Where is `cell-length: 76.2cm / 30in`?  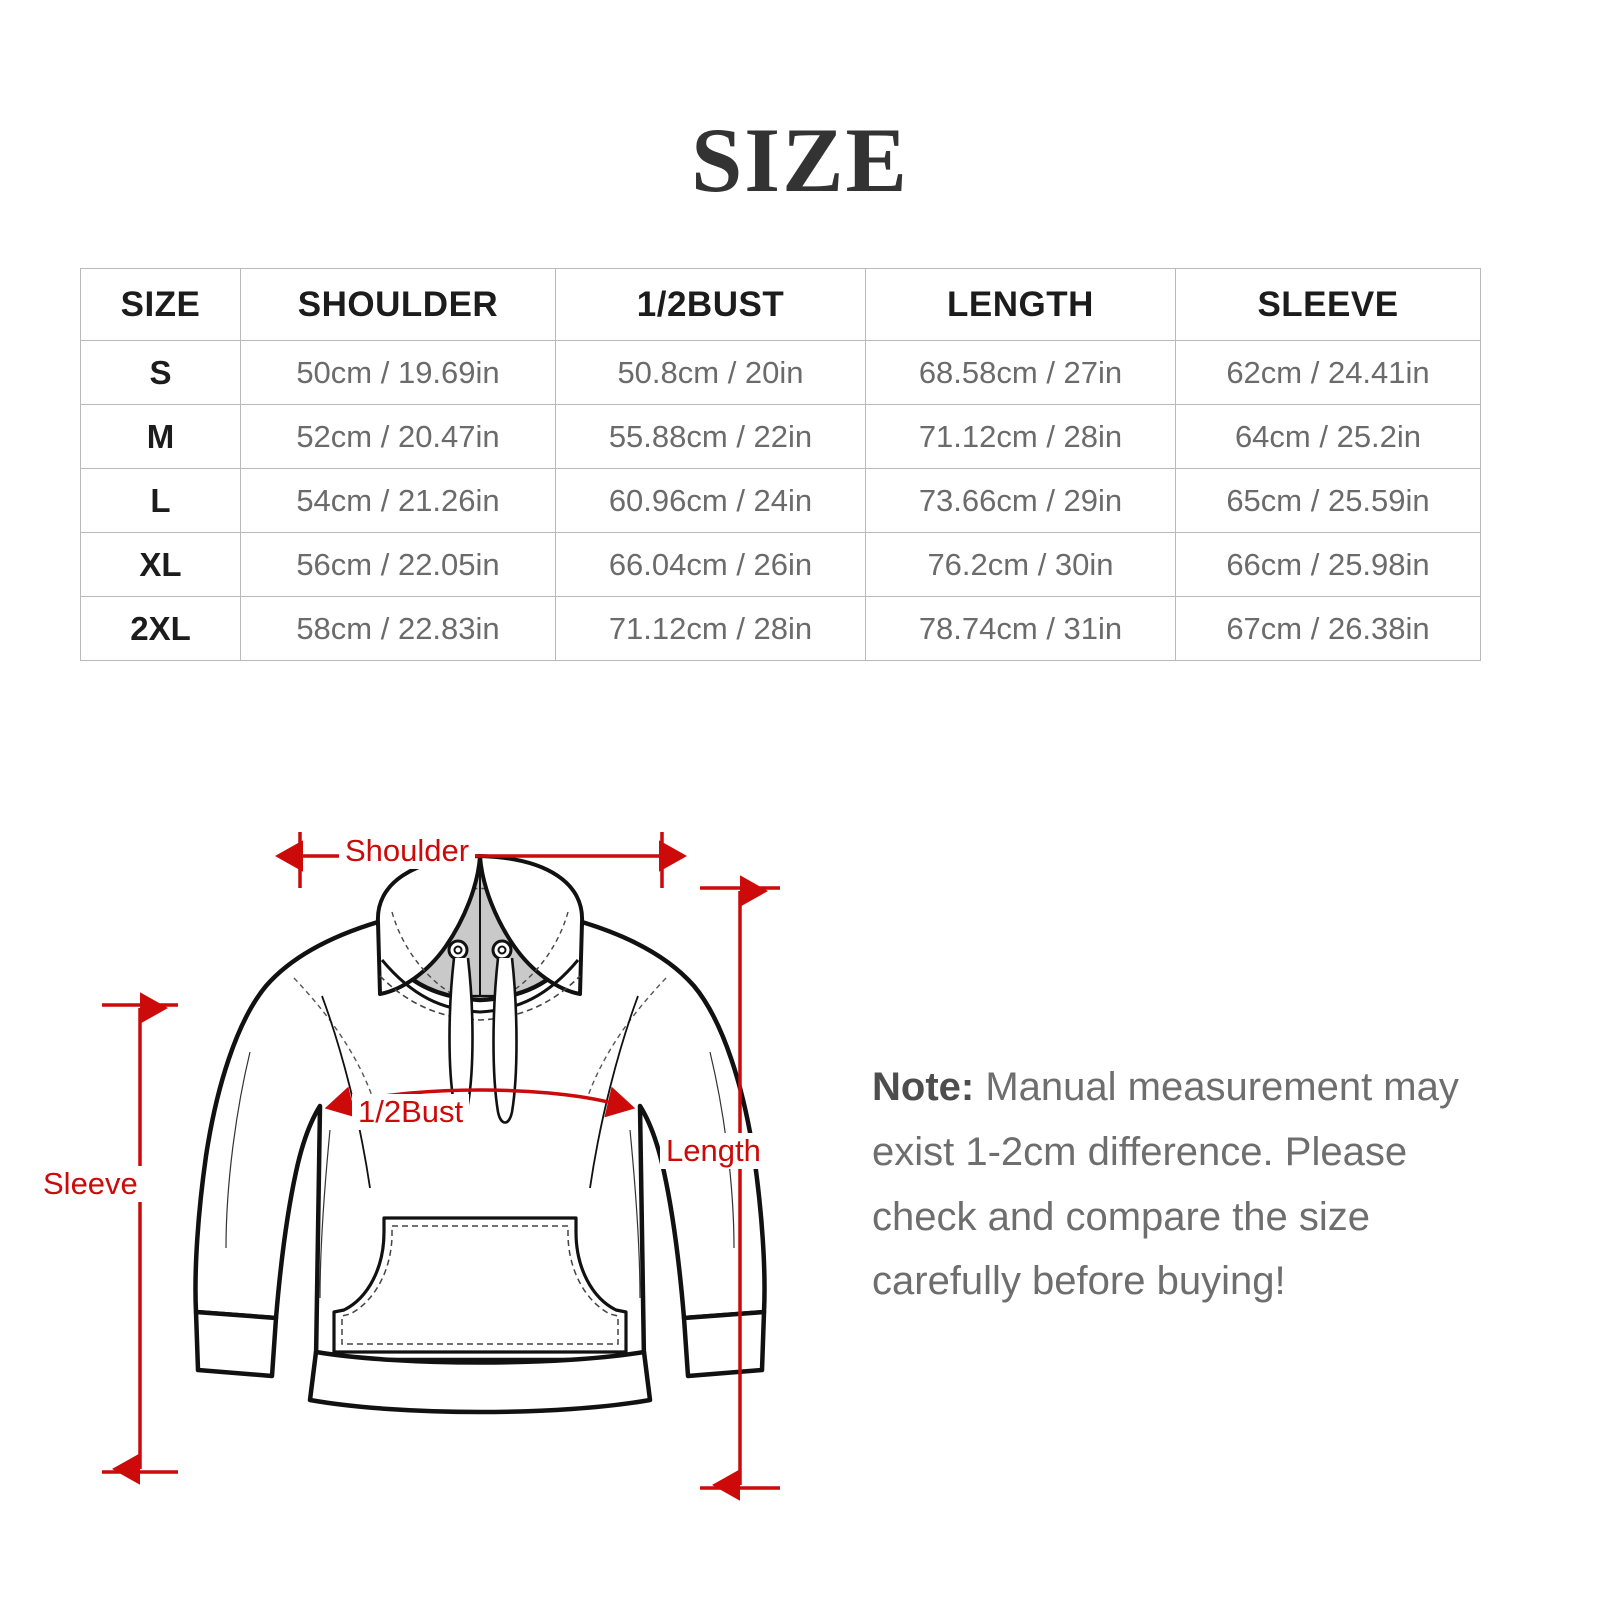
cell-length: 76.2cm / 30in is located at coordinates (1020, 564).